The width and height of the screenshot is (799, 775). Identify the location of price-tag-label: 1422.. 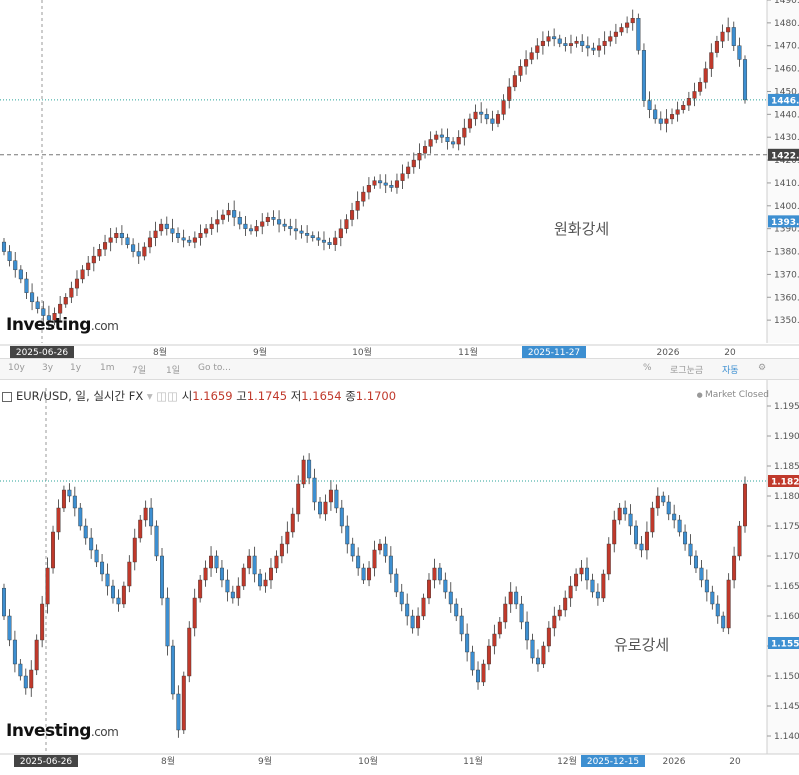
(785, 156).